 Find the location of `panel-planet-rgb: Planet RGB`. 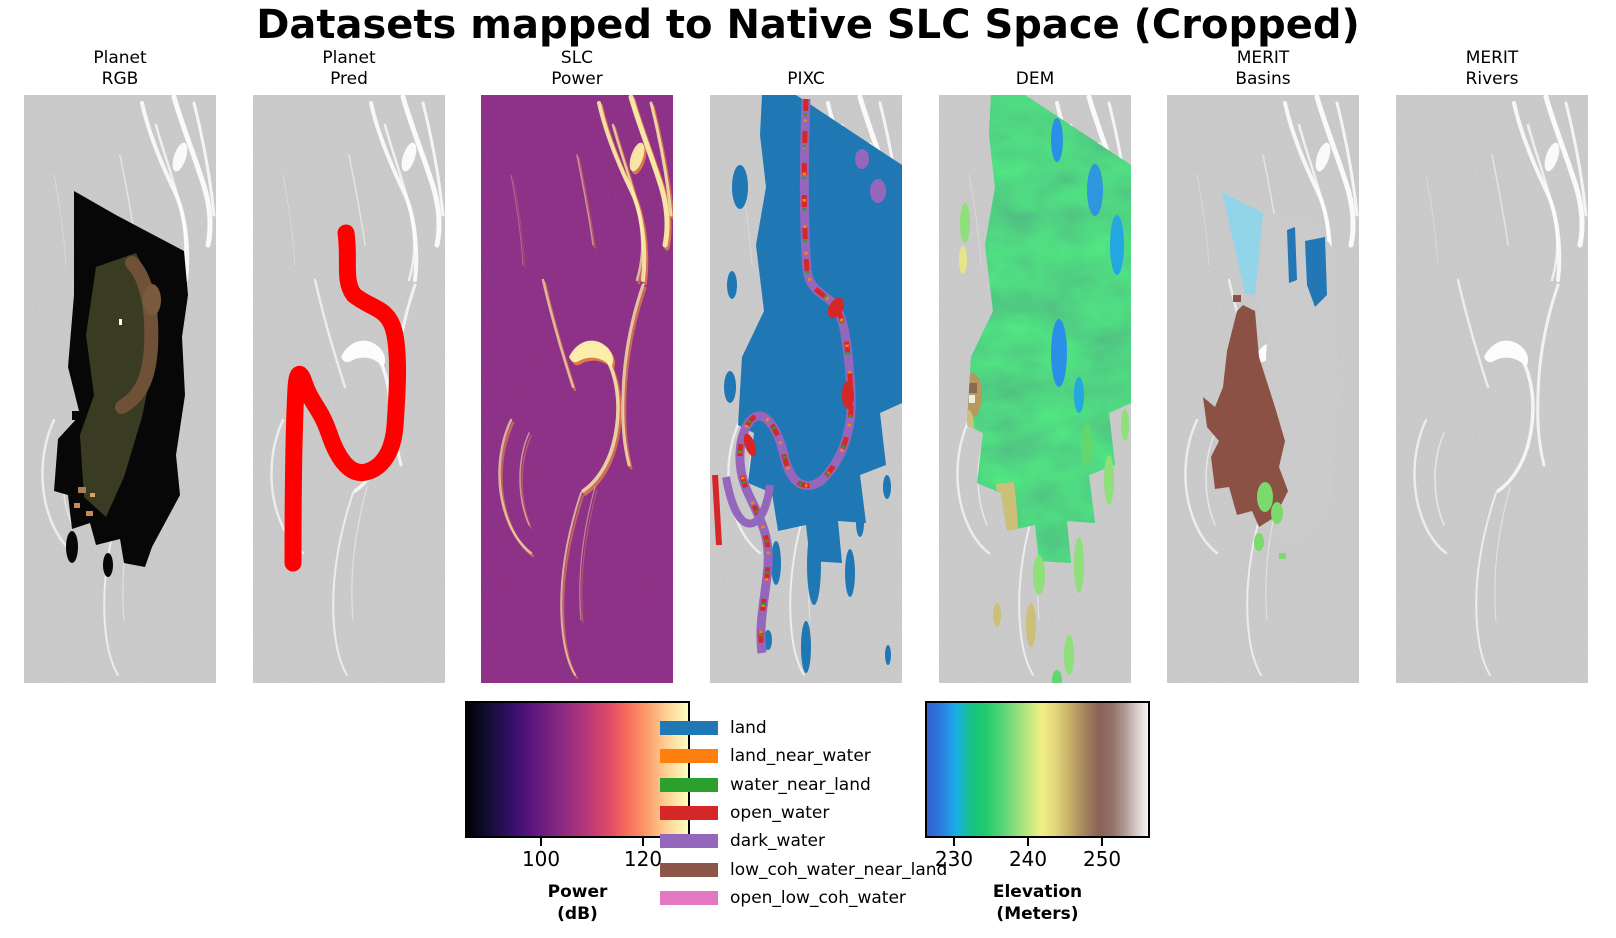

panel-planet-rgb: Planet RGB is located at coordinates (120, 365).